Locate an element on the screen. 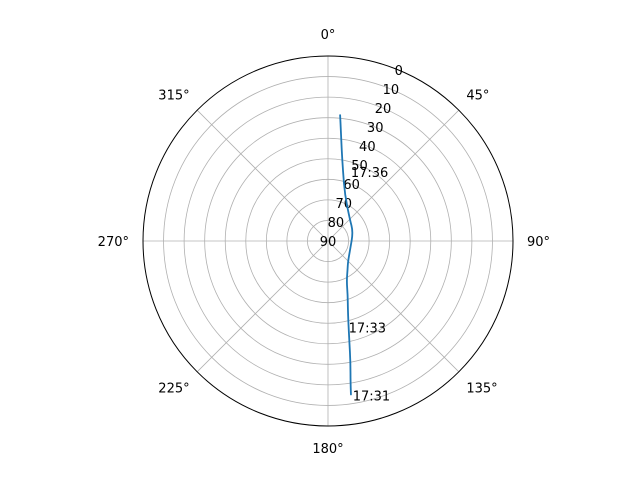  radial-tick-label: 20 is located at coordinates (383, 109).